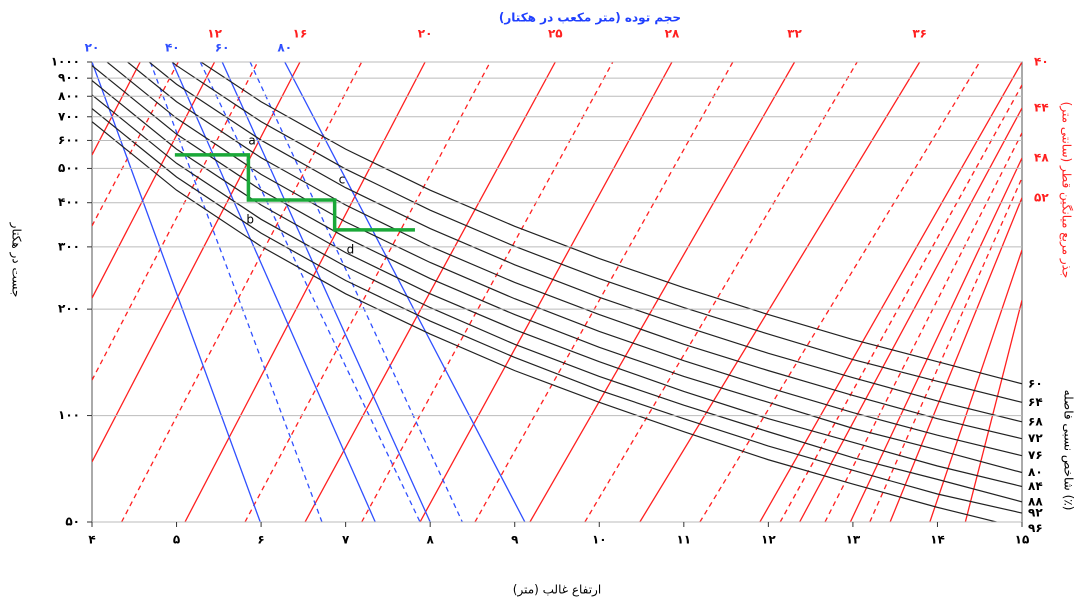  I want to click on annotation: b, so click(250, 220).